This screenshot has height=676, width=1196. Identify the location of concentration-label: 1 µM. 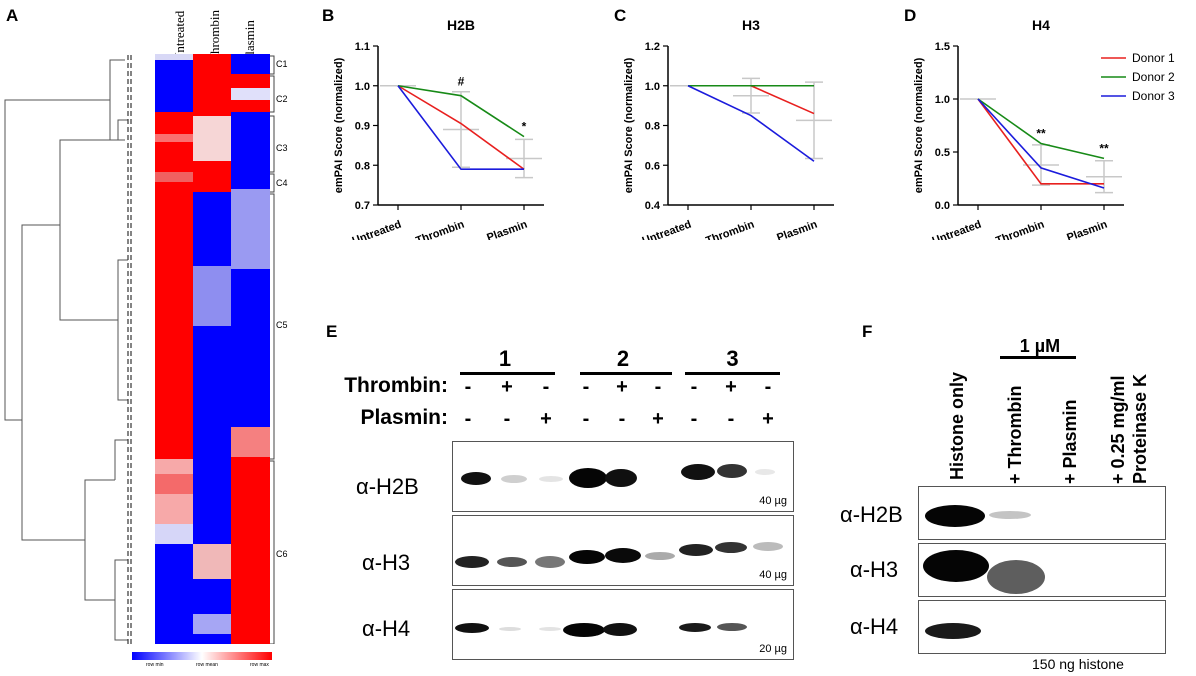
(1040, 346).